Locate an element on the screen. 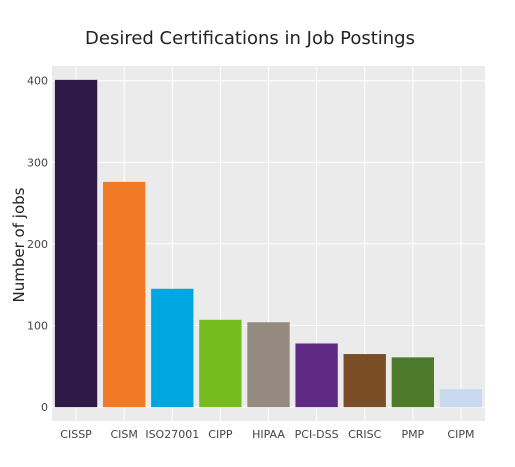 The image size is (515, 467). x-tick-label: HIPAA is located at coordinates (268, 434).